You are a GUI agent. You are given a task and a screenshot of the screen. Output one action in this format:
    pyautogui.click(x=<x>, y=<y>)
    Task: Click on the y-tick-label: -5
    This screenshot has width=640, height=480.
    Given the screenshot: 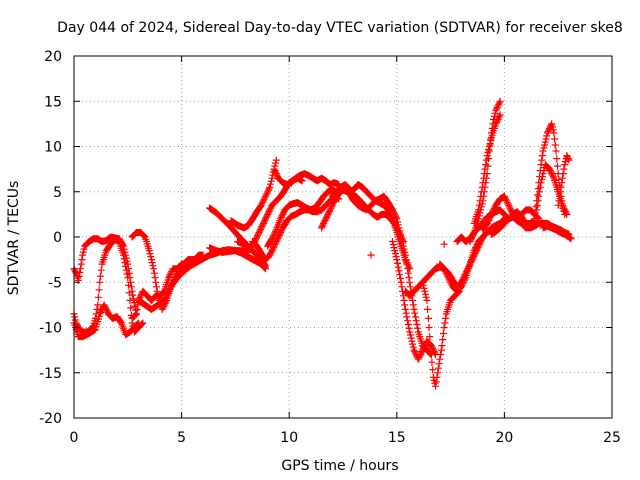 What is the action you would take?
    pyautogui.click(x=55, y=283)
    